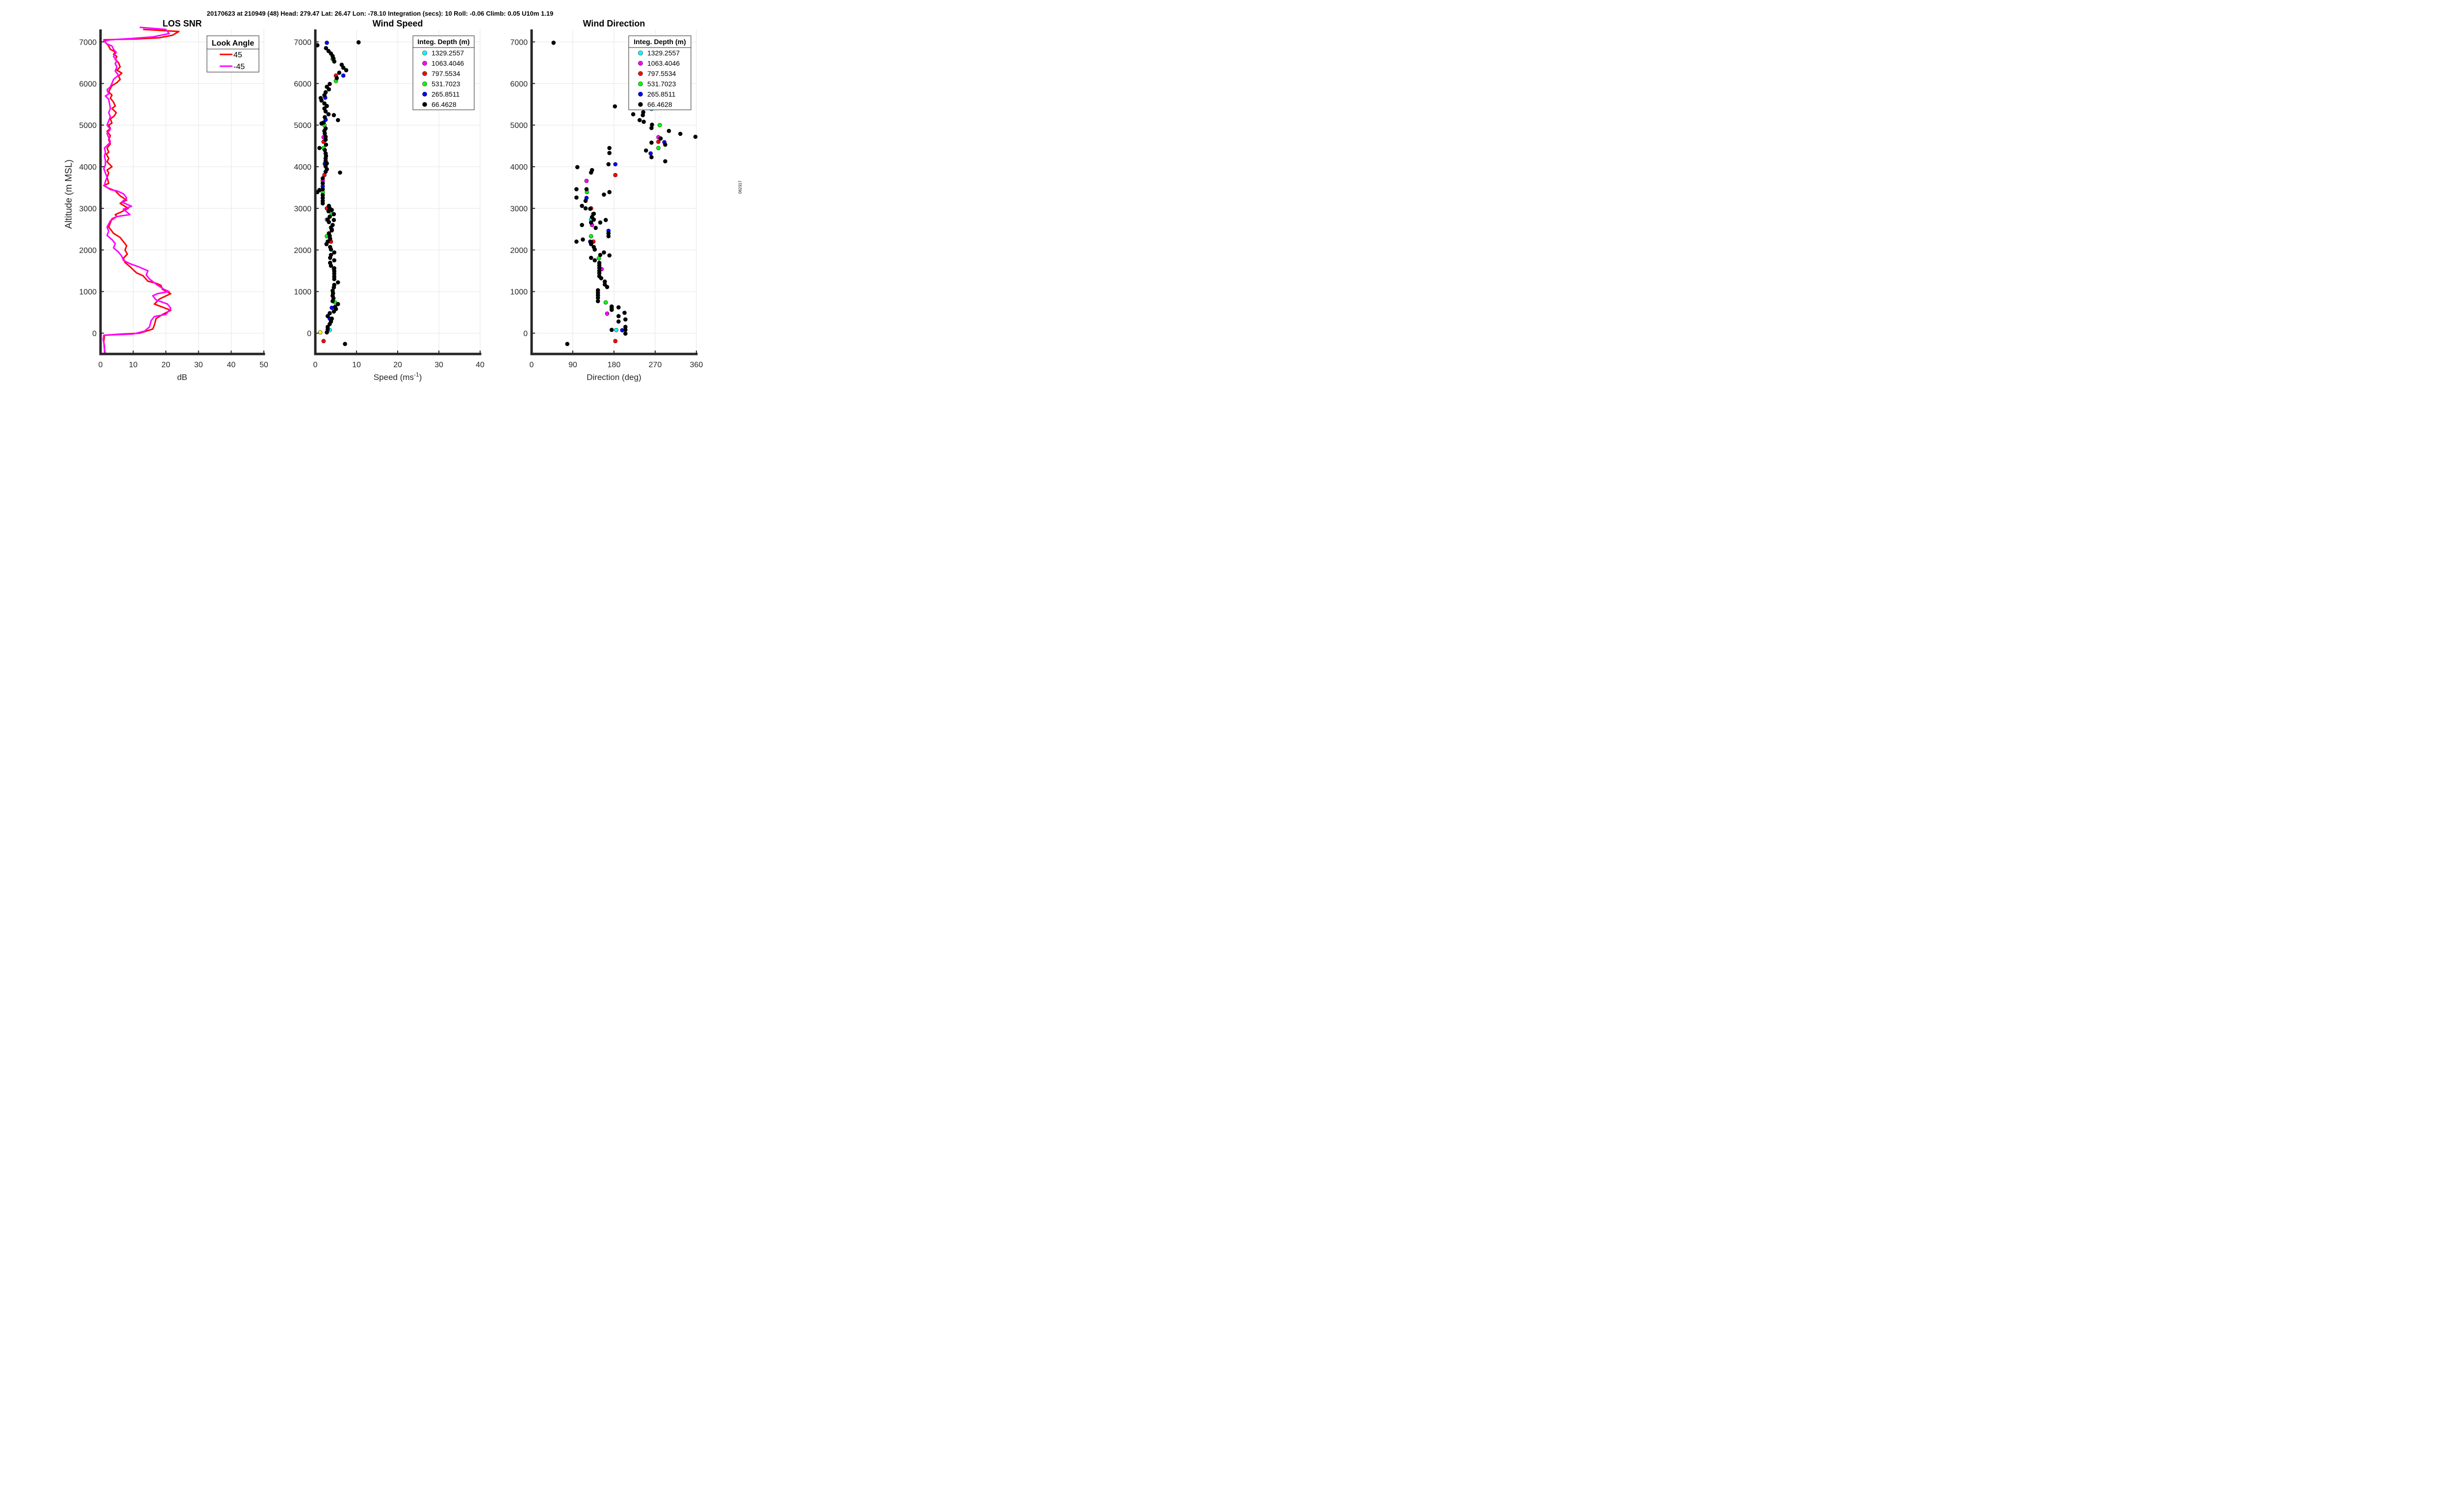 The width and height of the screenshot is (2452, 1512). I want to click on snr-x-tick-label: 0, so click(101, 365).